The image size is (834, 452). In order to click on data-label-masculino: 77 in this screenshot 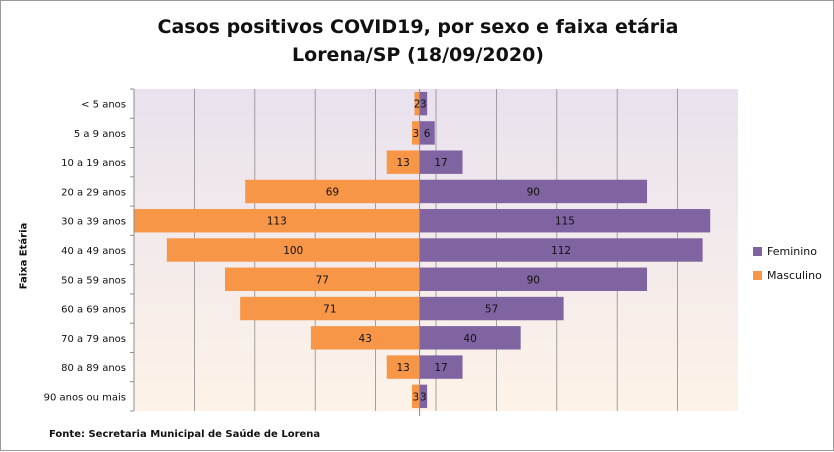, I will do `click(322, 280)`.